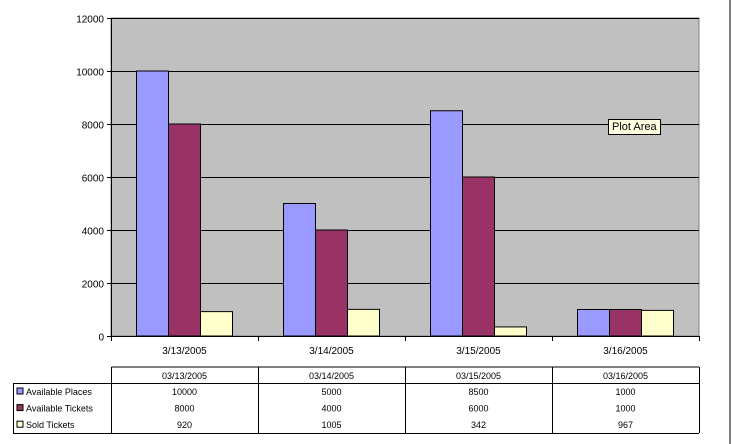 This screenshot has height=444, width=732. Describe the element at coordinates (184, 376) in the screenshot. I see `table-header: 03/13/2005` at that location.